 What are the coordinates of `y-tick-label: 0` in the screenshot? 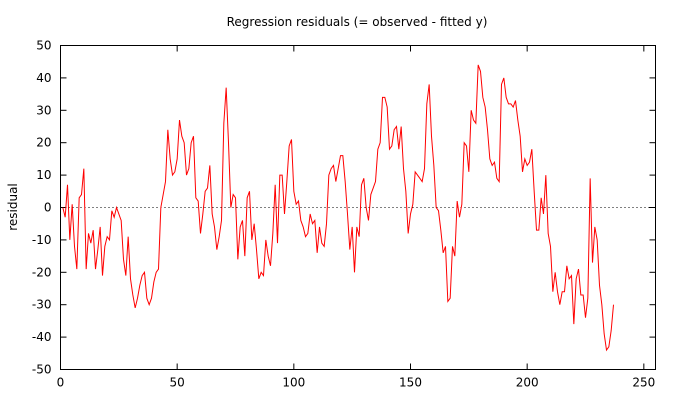 It's located at (48, 208).